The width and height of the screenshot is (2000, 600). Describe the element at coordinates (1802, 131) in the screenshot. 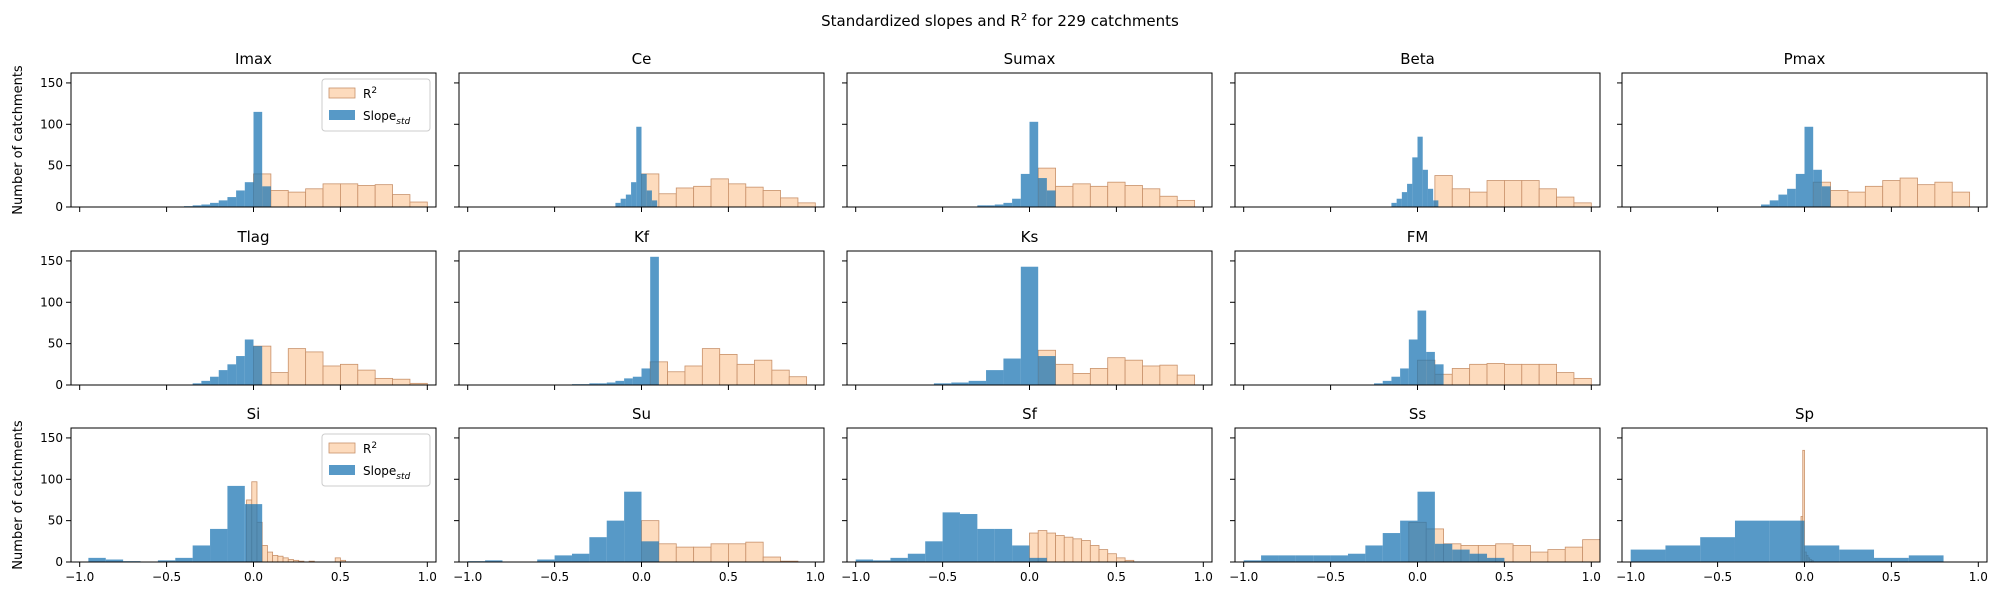

I see `panel-pmax: Pmax` at that location.